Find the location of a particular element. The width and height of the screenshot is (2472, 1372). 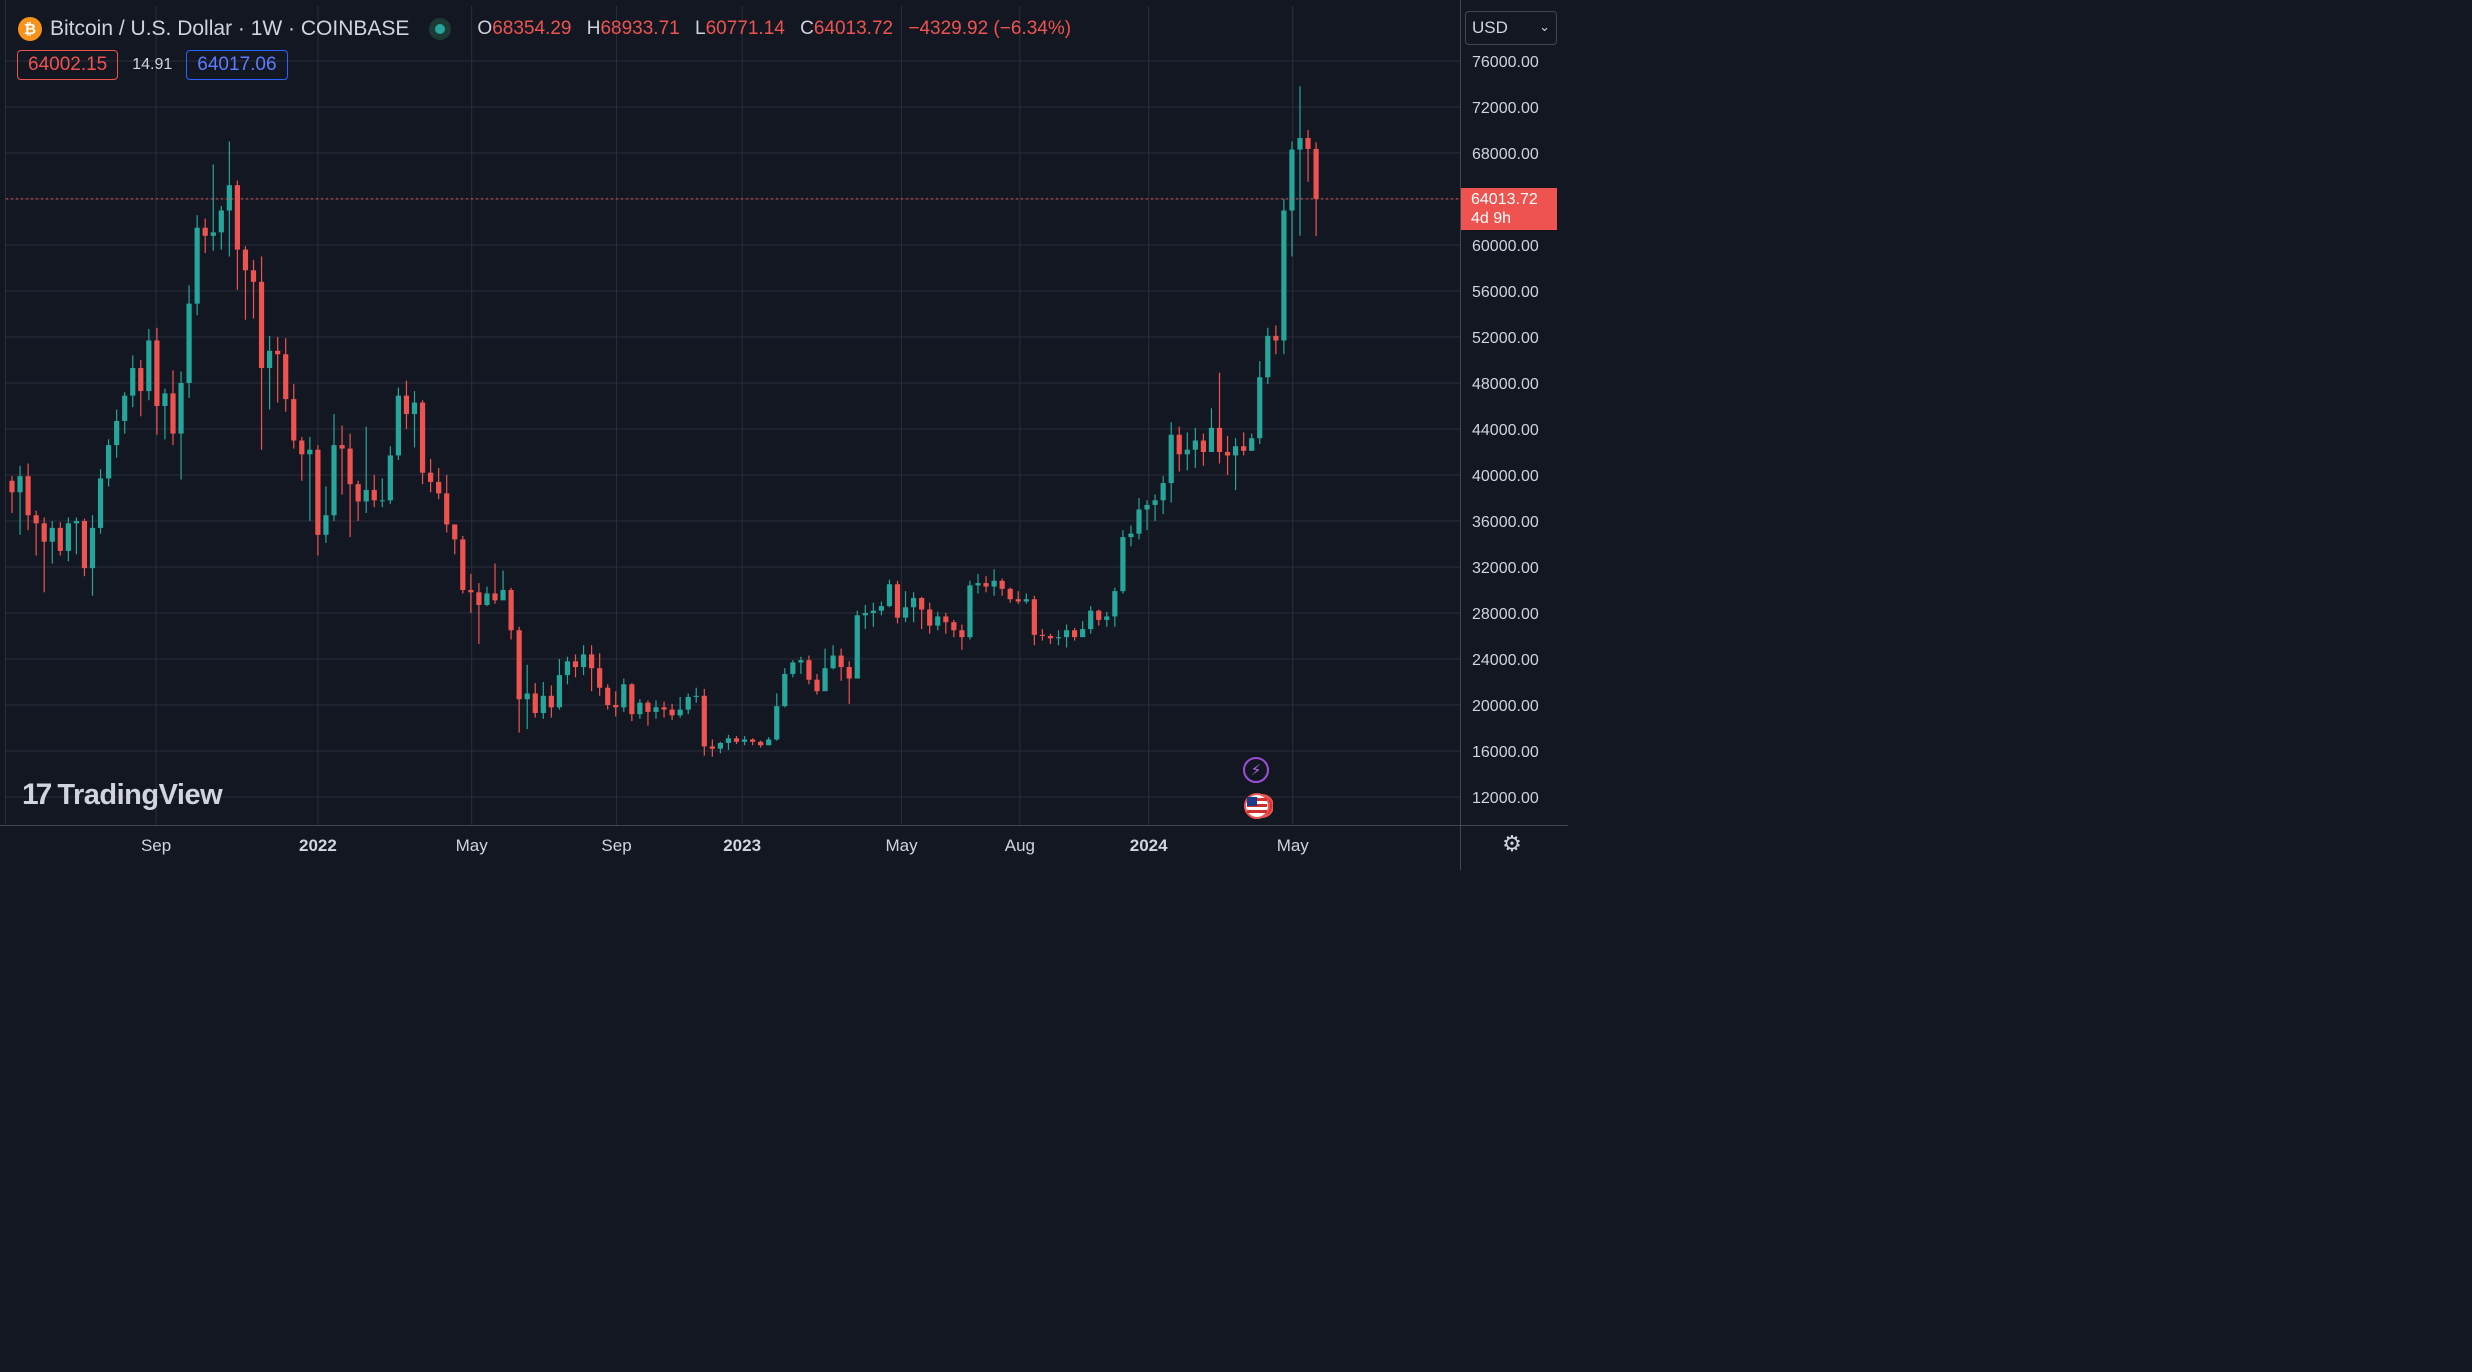

low-label: L is located at coordinates (700, 28).